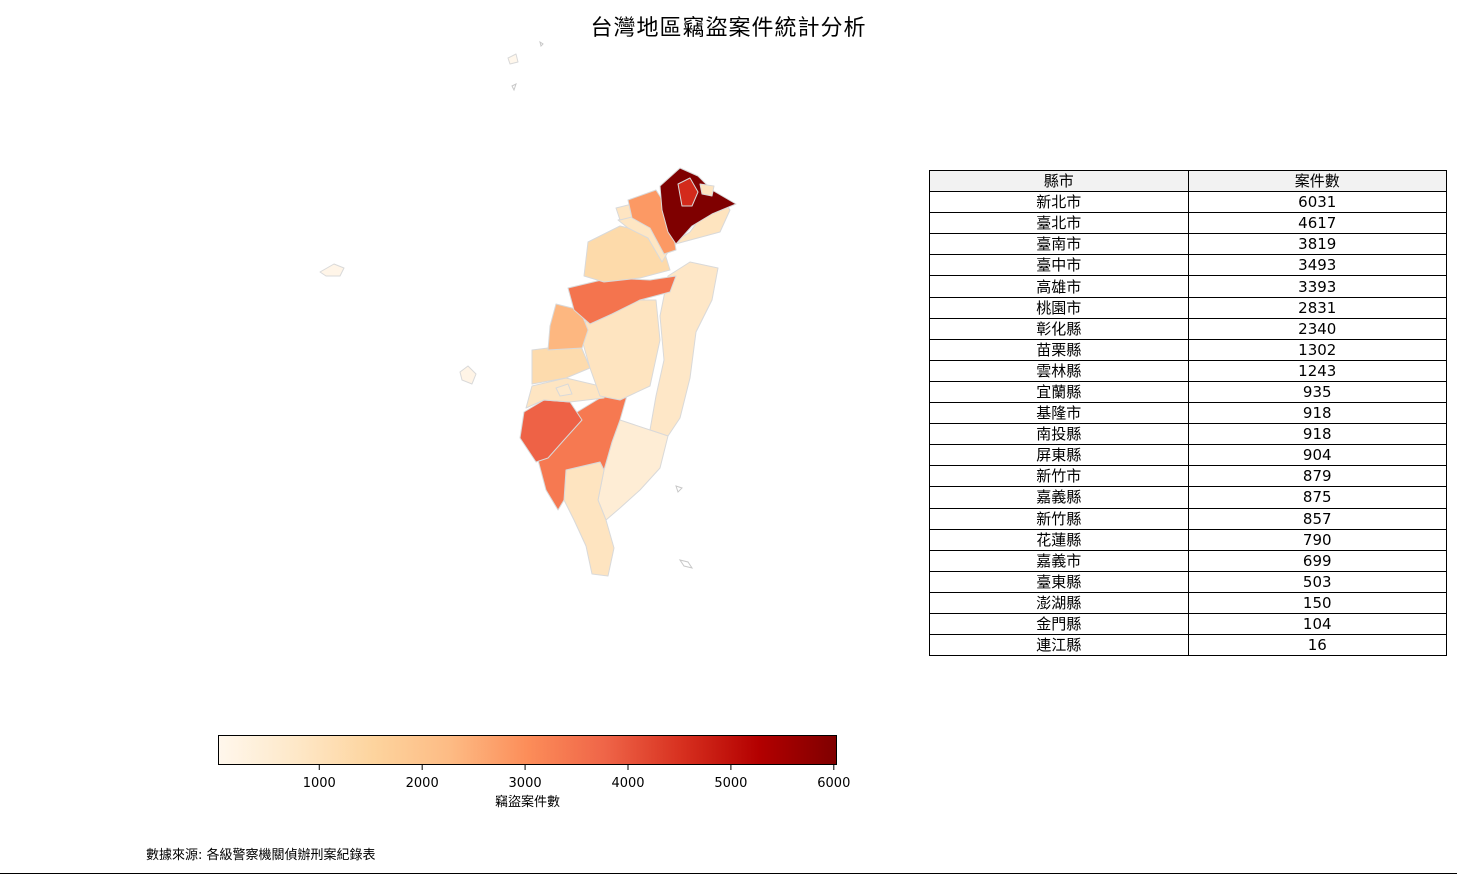 Image resolution: width=1457 pixels, height=876 pixels. I want to click on cases-cell: 16, so click(1317, 645).